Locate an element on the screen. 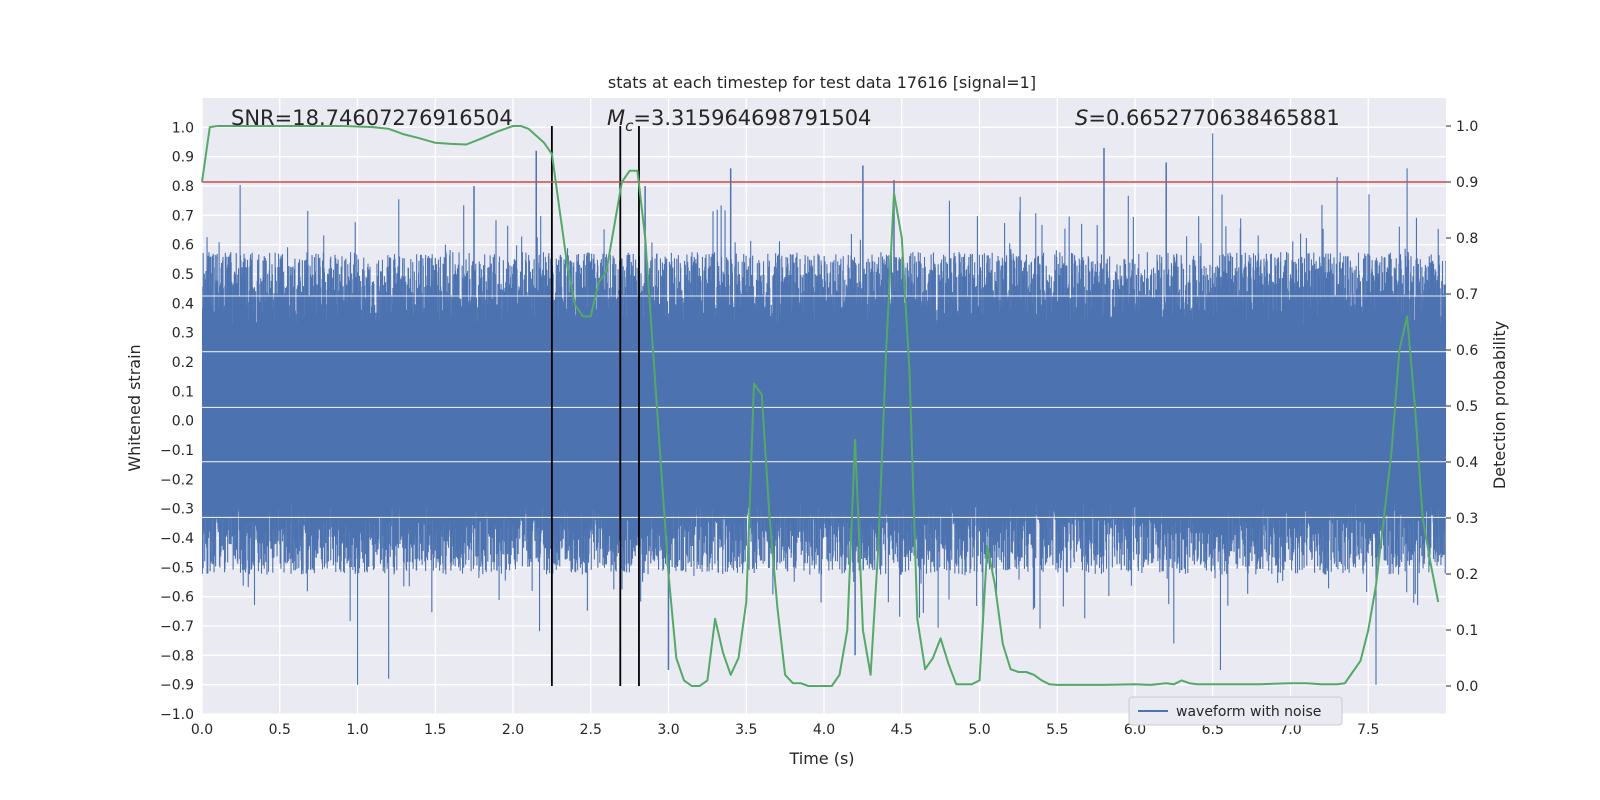 The image size is (1600, 800). left-y-tick-label: −0.2 is located at coordinates (177, 480).